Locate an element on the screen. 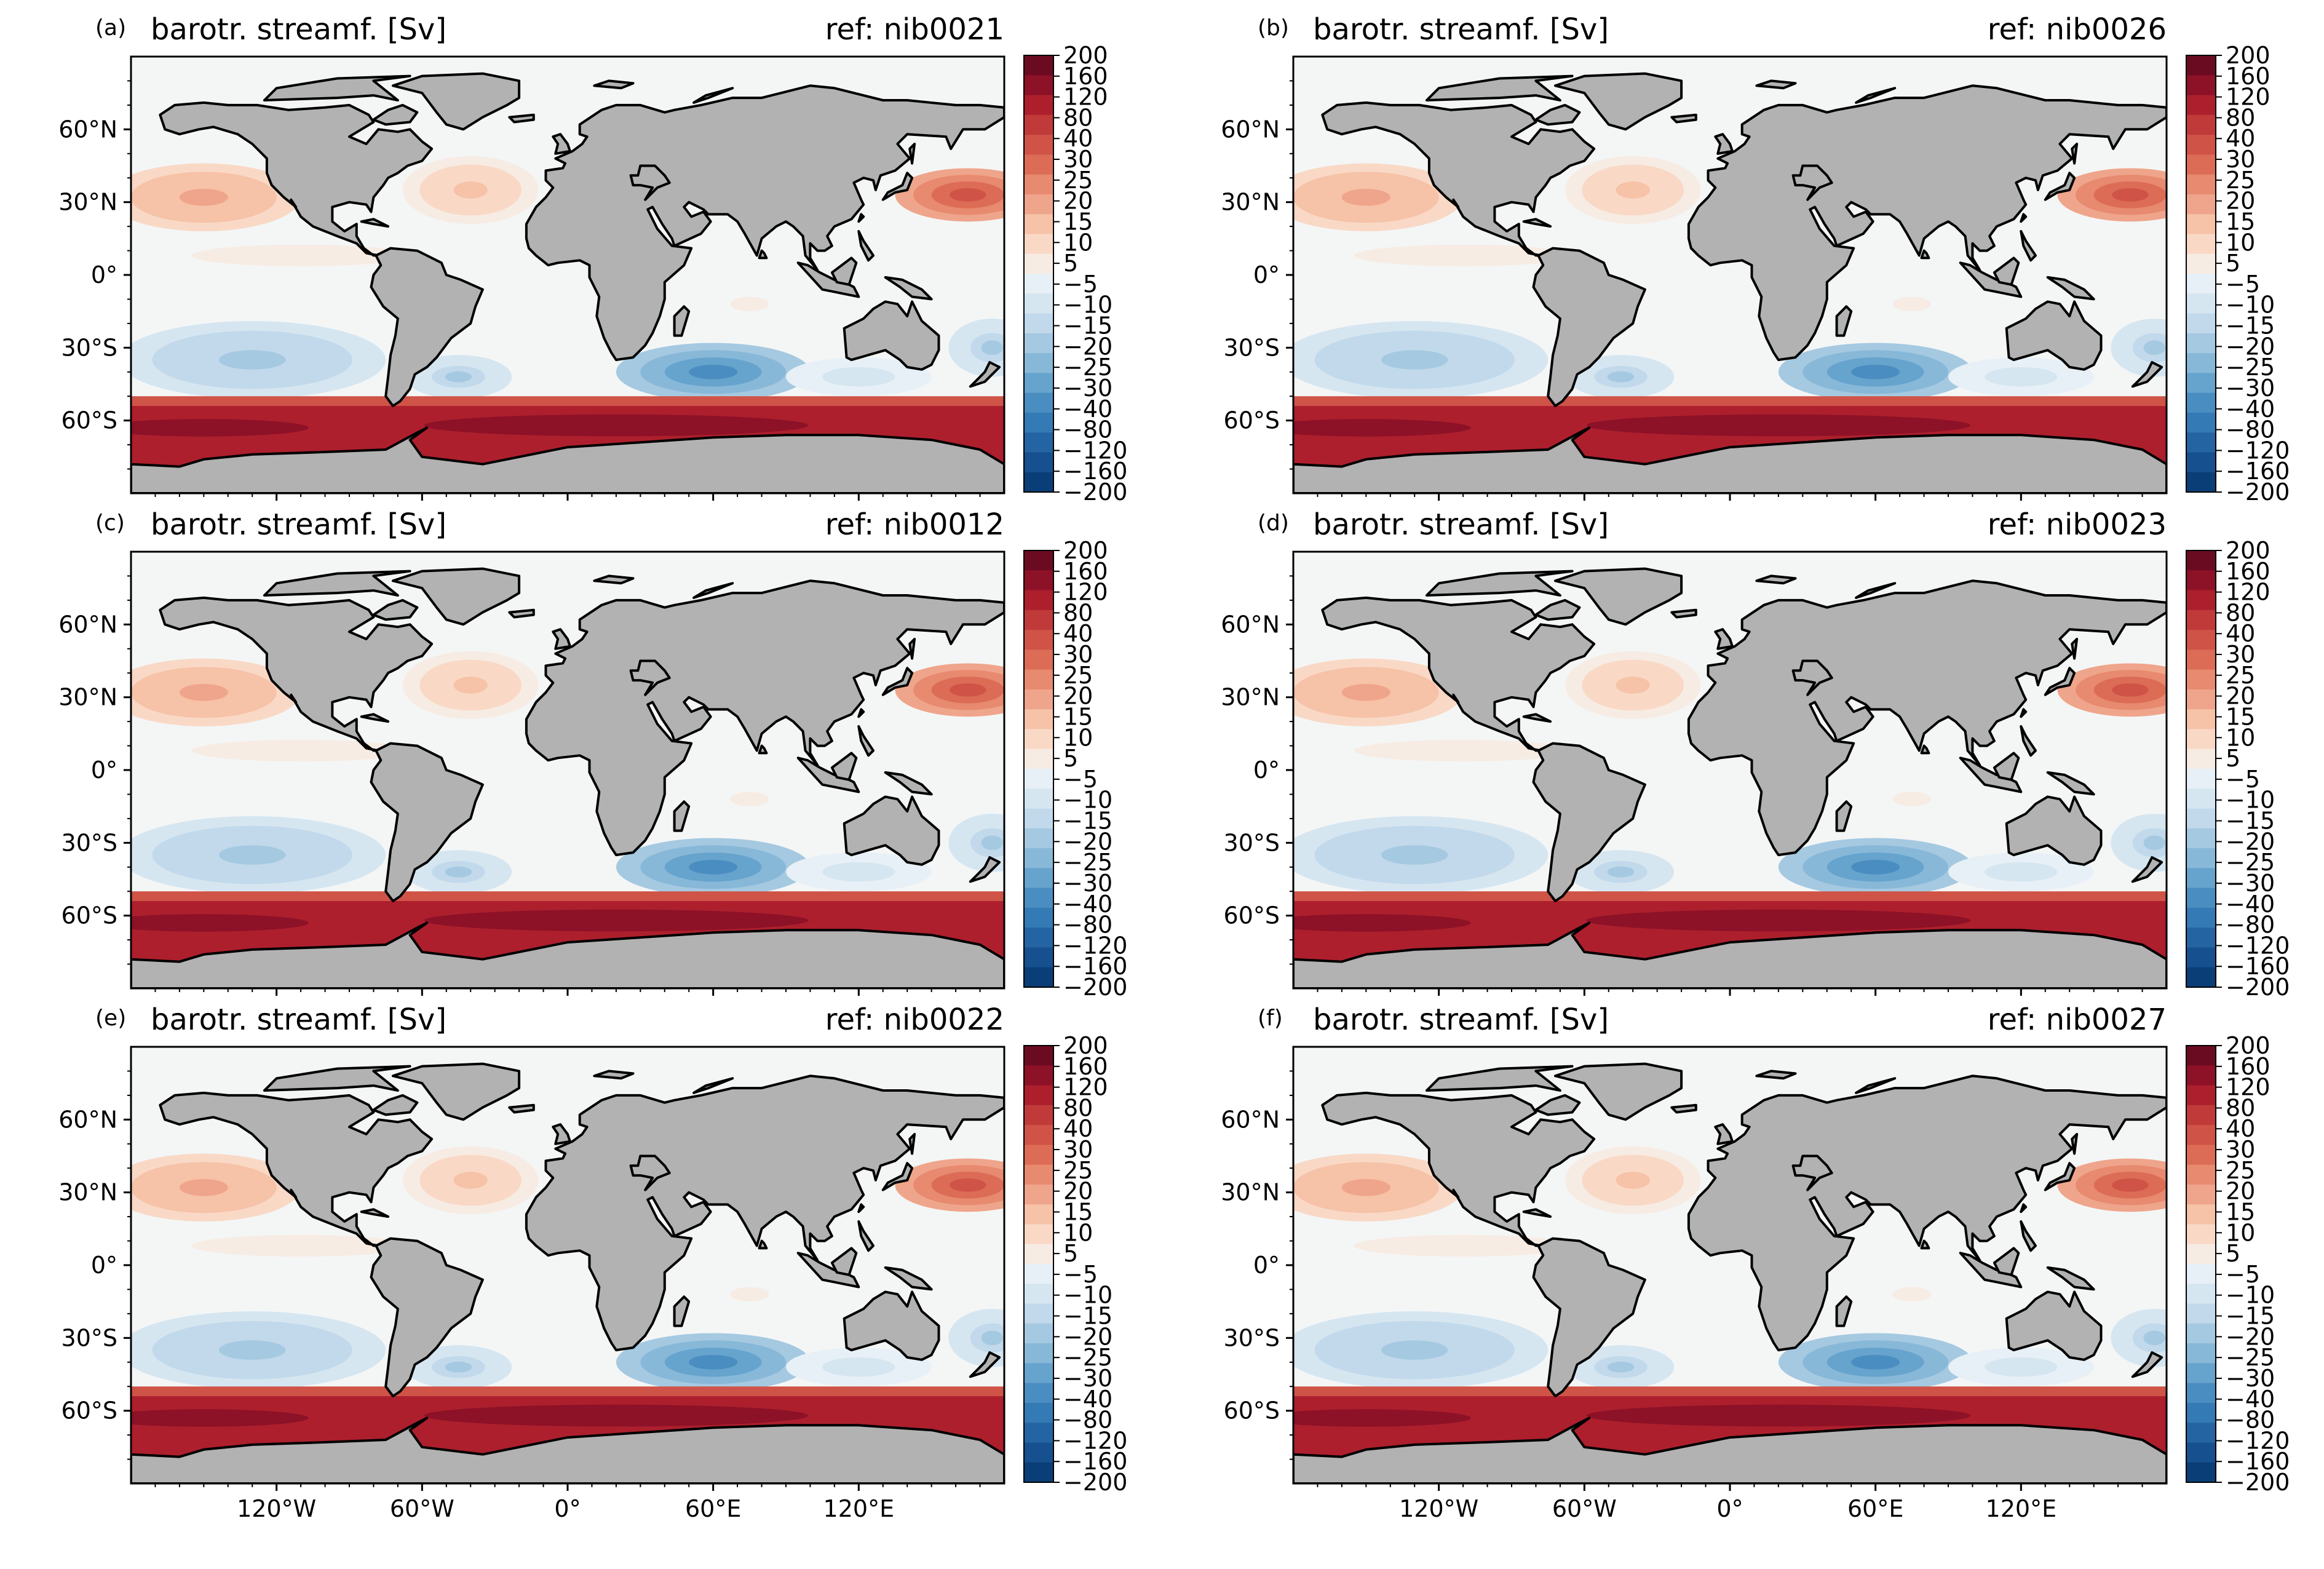  land-madagascar is located at coordinates (1844, 816).